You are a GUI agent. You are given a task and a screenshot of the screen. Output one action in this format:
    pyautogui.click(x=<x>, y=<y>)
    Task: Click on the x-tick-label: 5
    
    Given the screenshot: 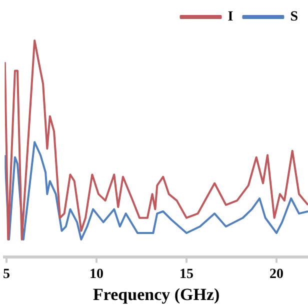 What is the action you would take?
    pyautogui.click(x=6, y=274)
    